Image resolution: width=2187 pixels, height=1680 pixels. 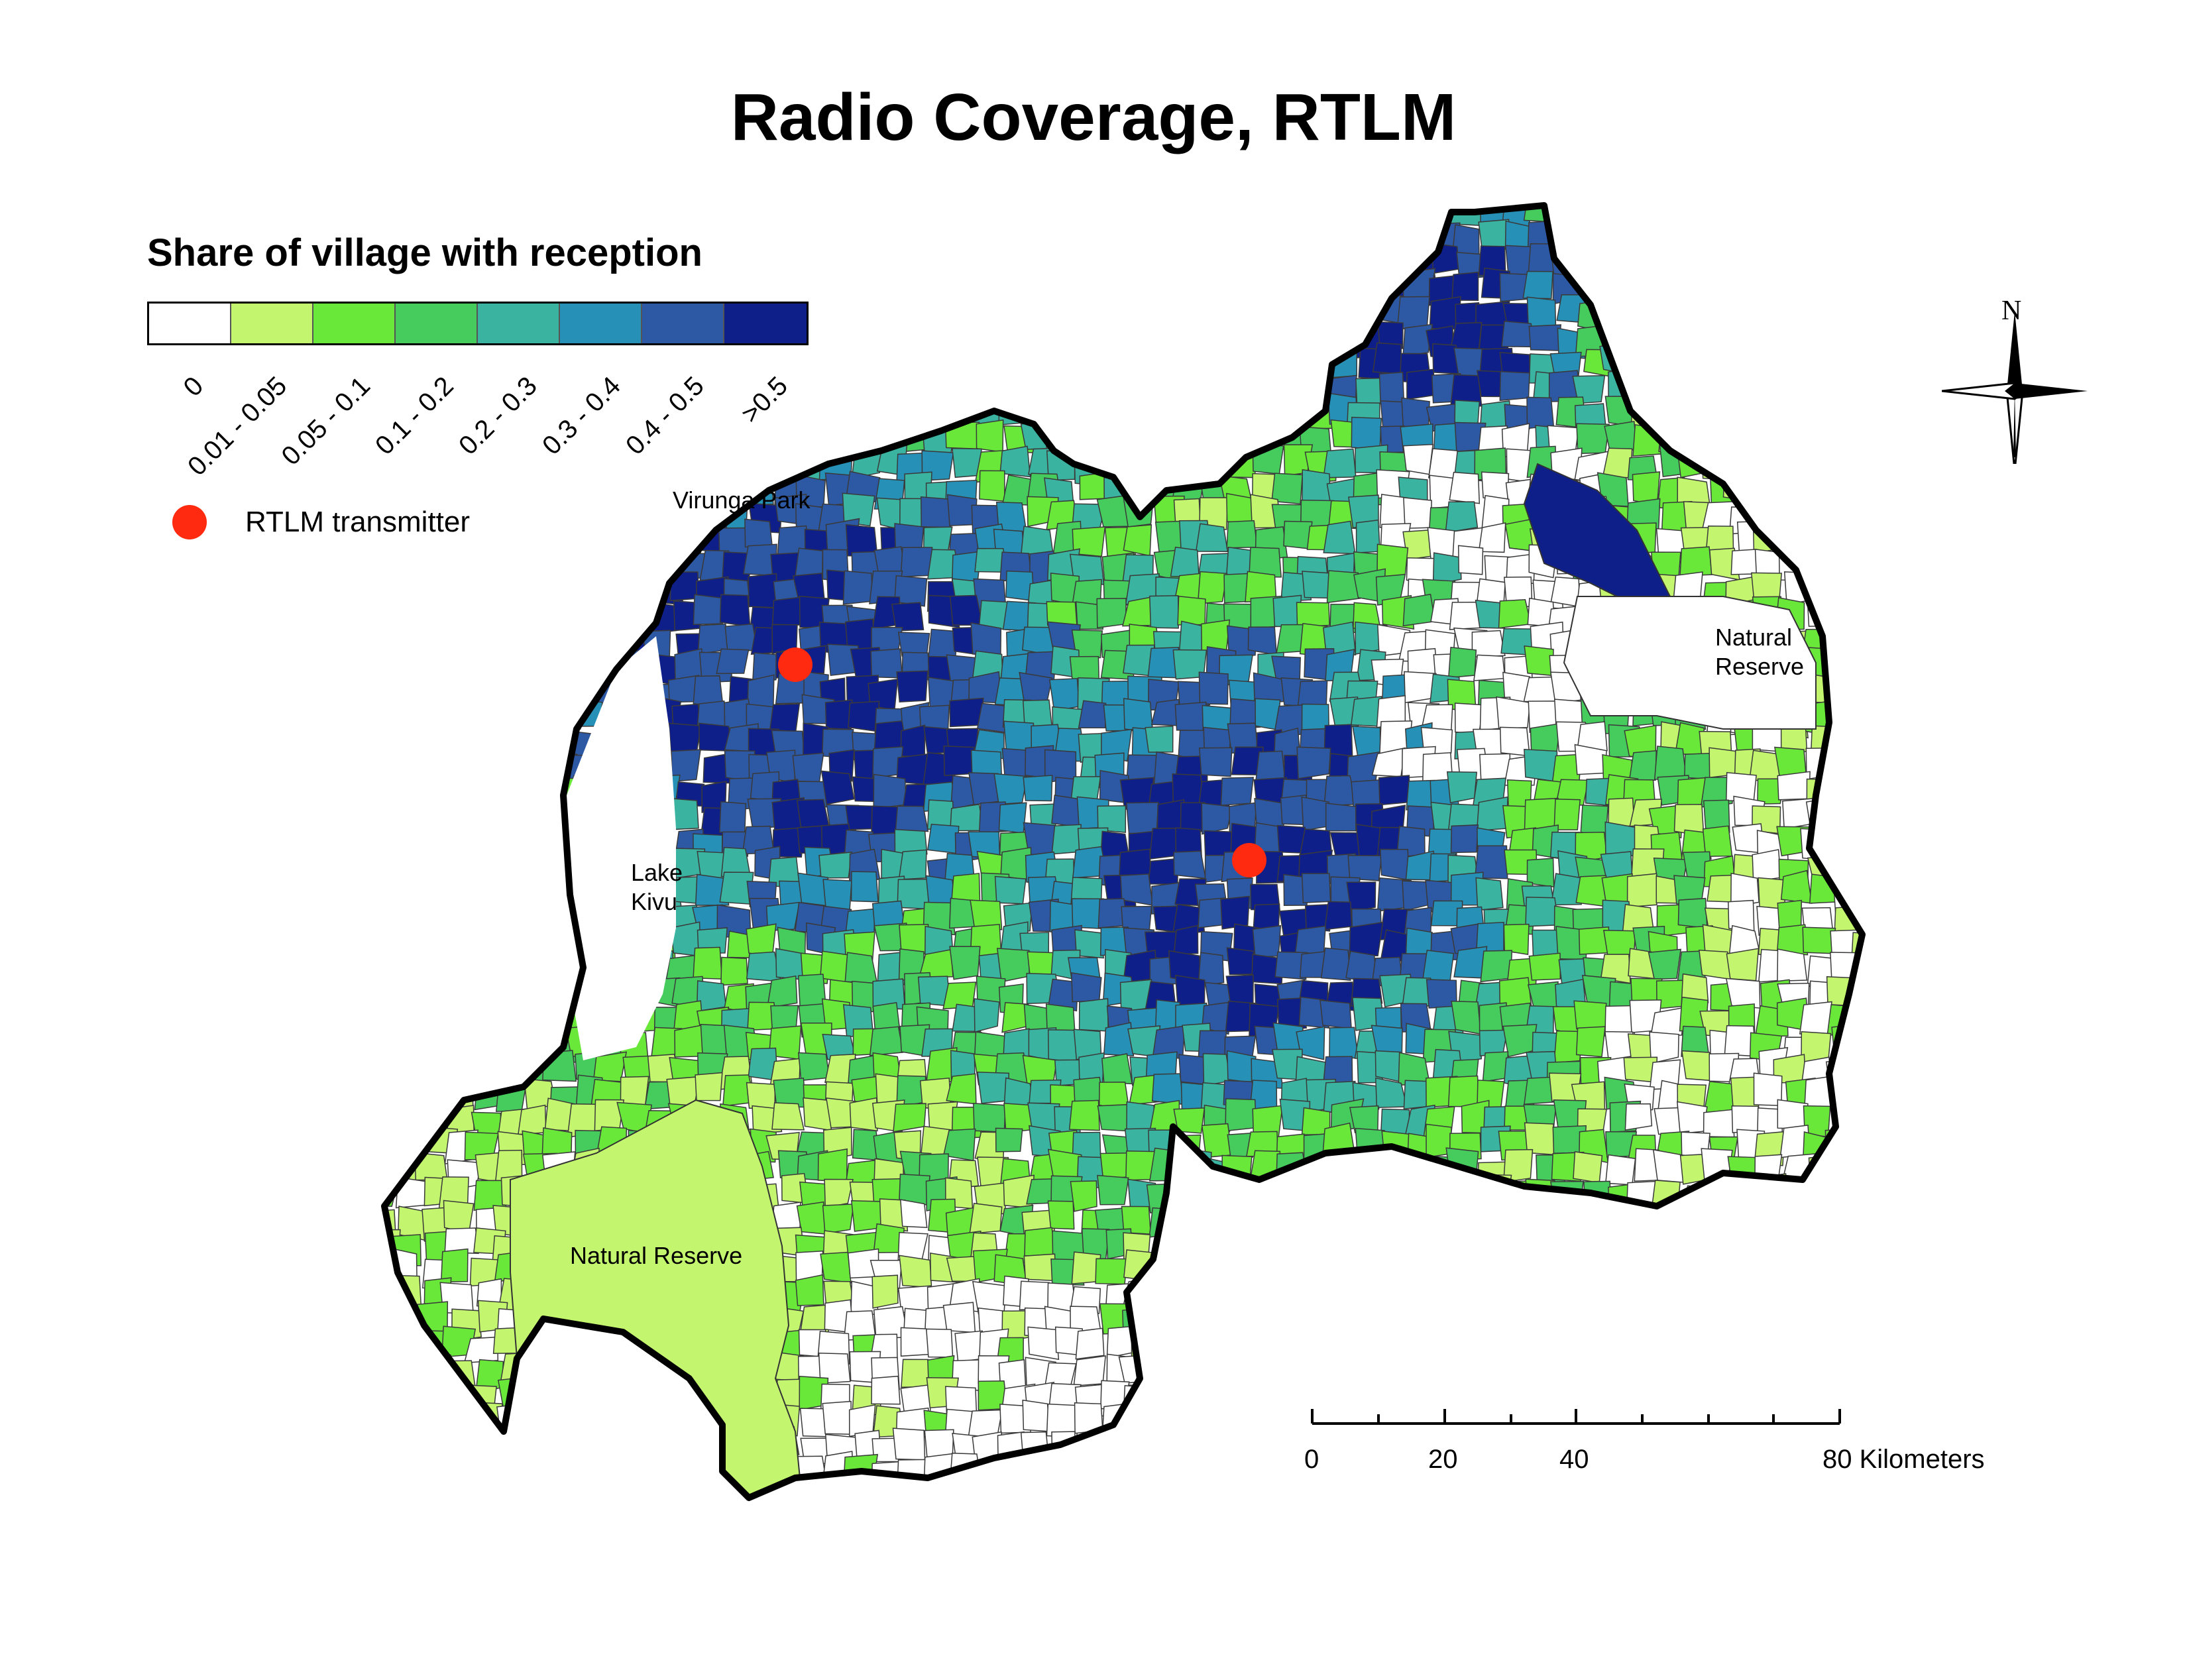 What do you see at coordinates (189, 522) in the screenshot?
I see `transmitter-legend-dot` at bounding box center [189, 522].